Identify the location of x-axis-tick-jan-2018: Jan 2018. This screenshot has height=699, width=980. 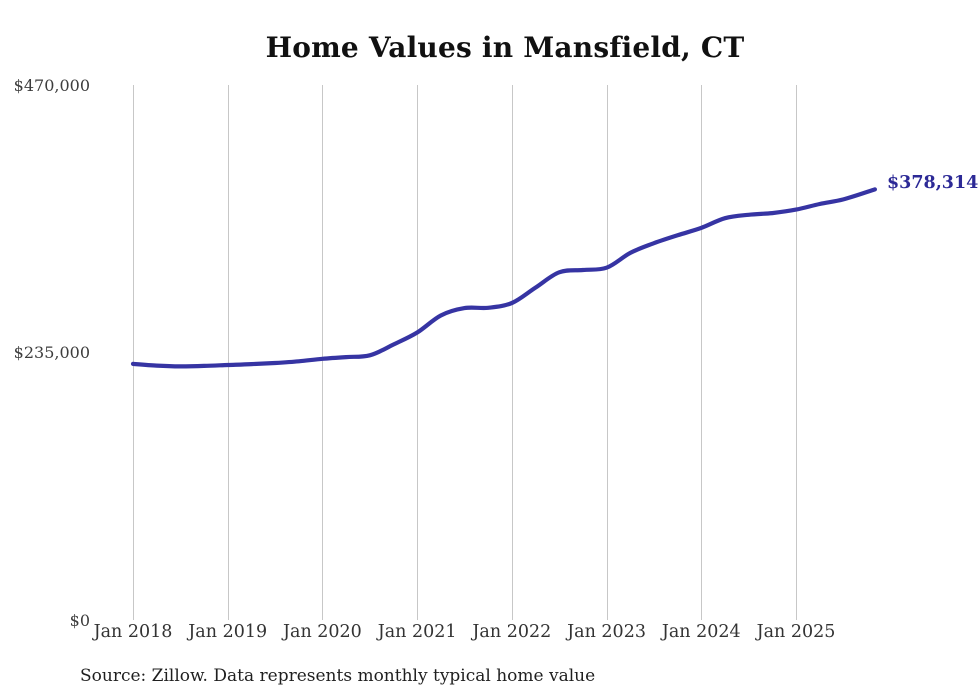
(133, 632).